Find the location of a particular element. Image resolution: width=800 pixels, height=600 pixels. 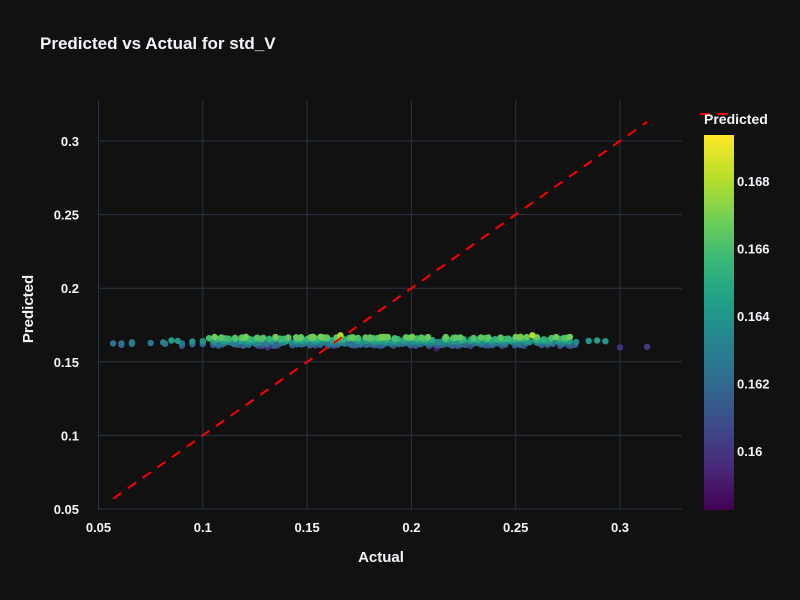

colorbar-ticks: 0.16 0.162 0.164 0.166 0.168 is located at coordinates (753, 316).